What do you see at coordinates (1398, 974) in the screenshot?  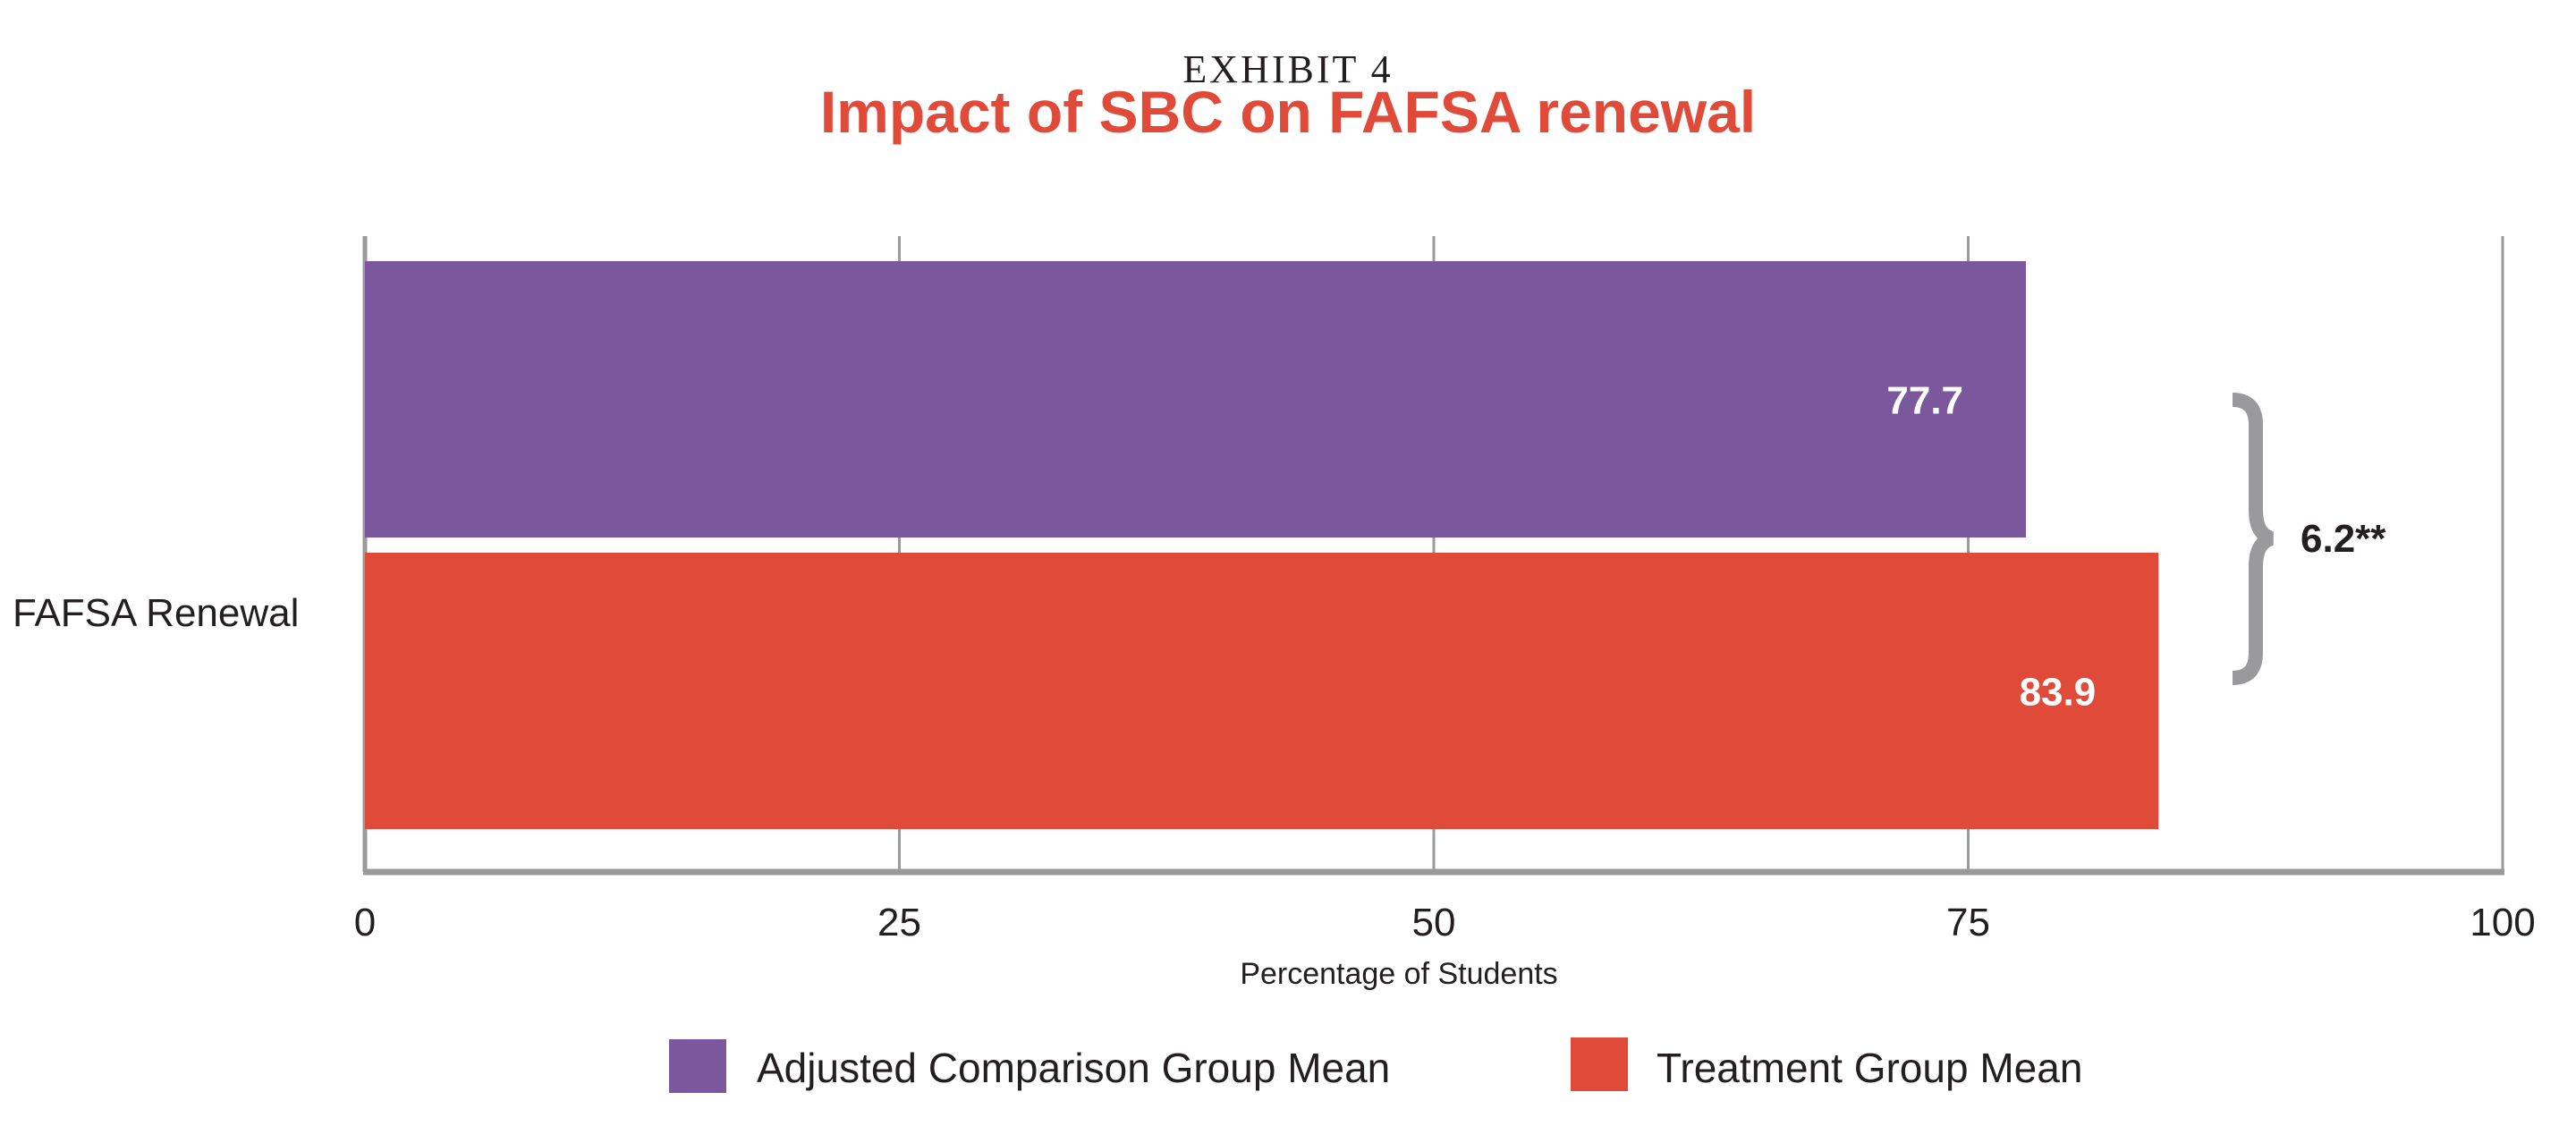 I see `x-axis-title: Percentage of Students` at bounding box center [1398, 974].